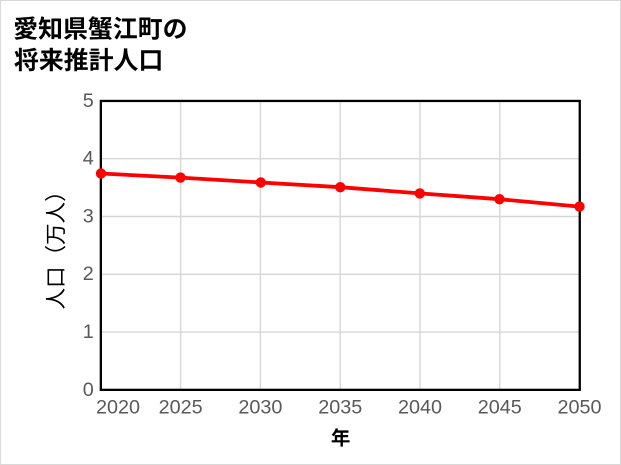  What do you see at coordinates (118, 407) in the screenshot?
I see `svg-text: 2020` at bounding box center [118, 407].